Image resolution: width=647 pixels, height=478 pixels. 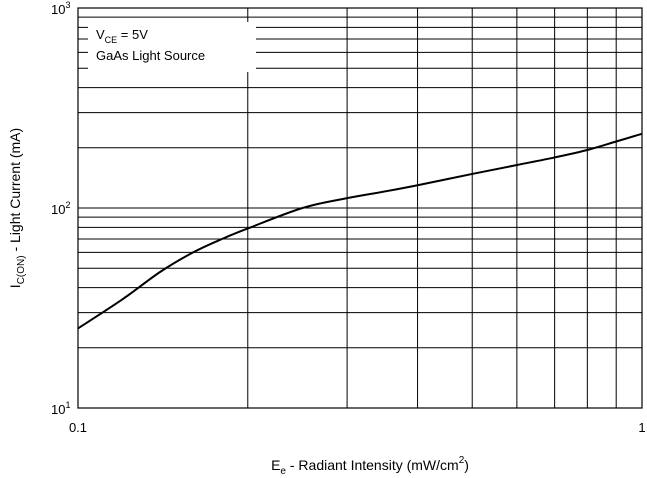 What do you see at coordinates (283, 471) in the screenshot?
I see `x-axis-label-sub: e` at bounding box center [283, 471].